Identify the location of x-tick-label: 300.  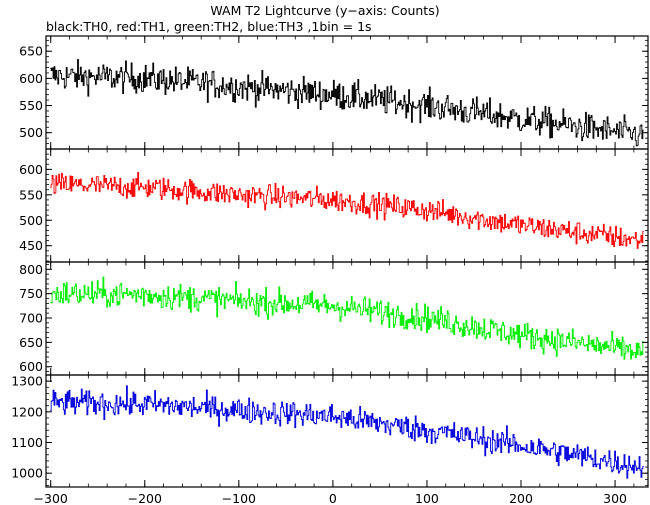
(615, 498).